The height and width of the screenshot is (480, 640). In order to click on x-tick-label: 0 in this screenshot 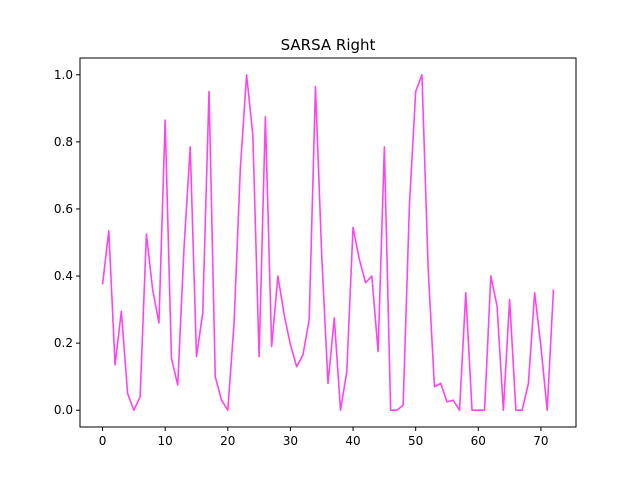, I will do `click(103, 441)`.